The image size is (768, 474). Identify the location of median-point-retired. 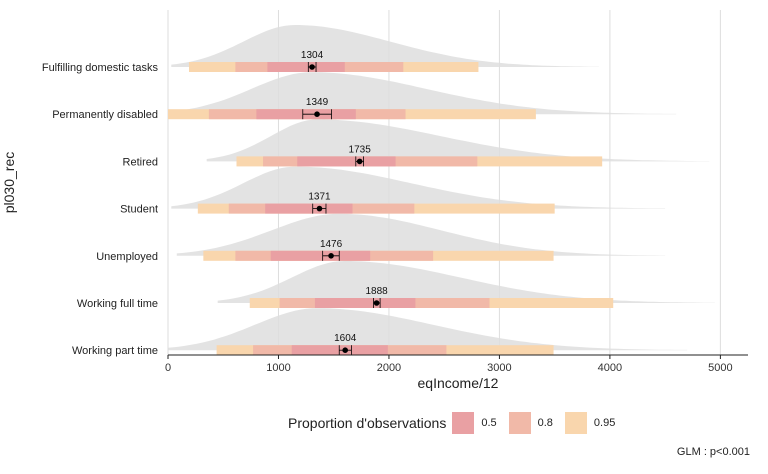
(359, 161).